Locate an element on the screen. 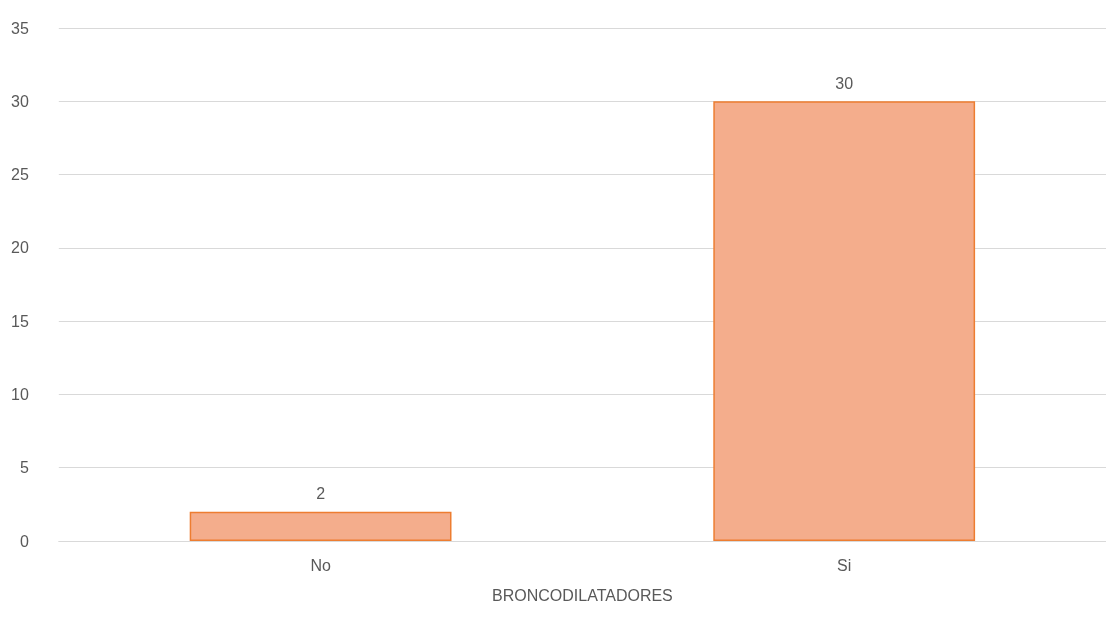 This screenshot has width=1114, height=629. y-tick-label: 15 is located at coordinates (20, 321).